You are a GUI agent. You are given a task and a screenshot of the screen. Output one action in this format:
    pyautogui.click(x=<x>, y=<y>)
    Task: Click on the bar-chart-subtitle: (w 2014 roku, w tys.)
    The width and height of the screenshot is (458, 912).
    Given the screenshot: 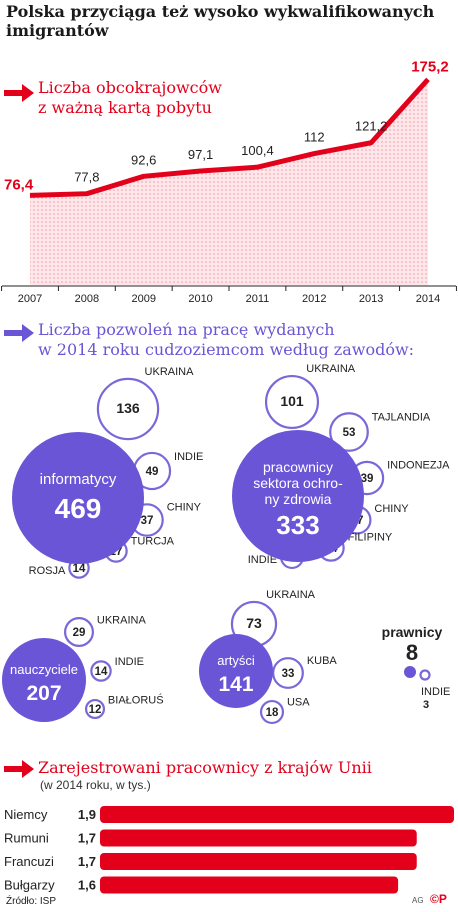 What is the action you would take?
    pyautogui.click(x=95, y=785)
    